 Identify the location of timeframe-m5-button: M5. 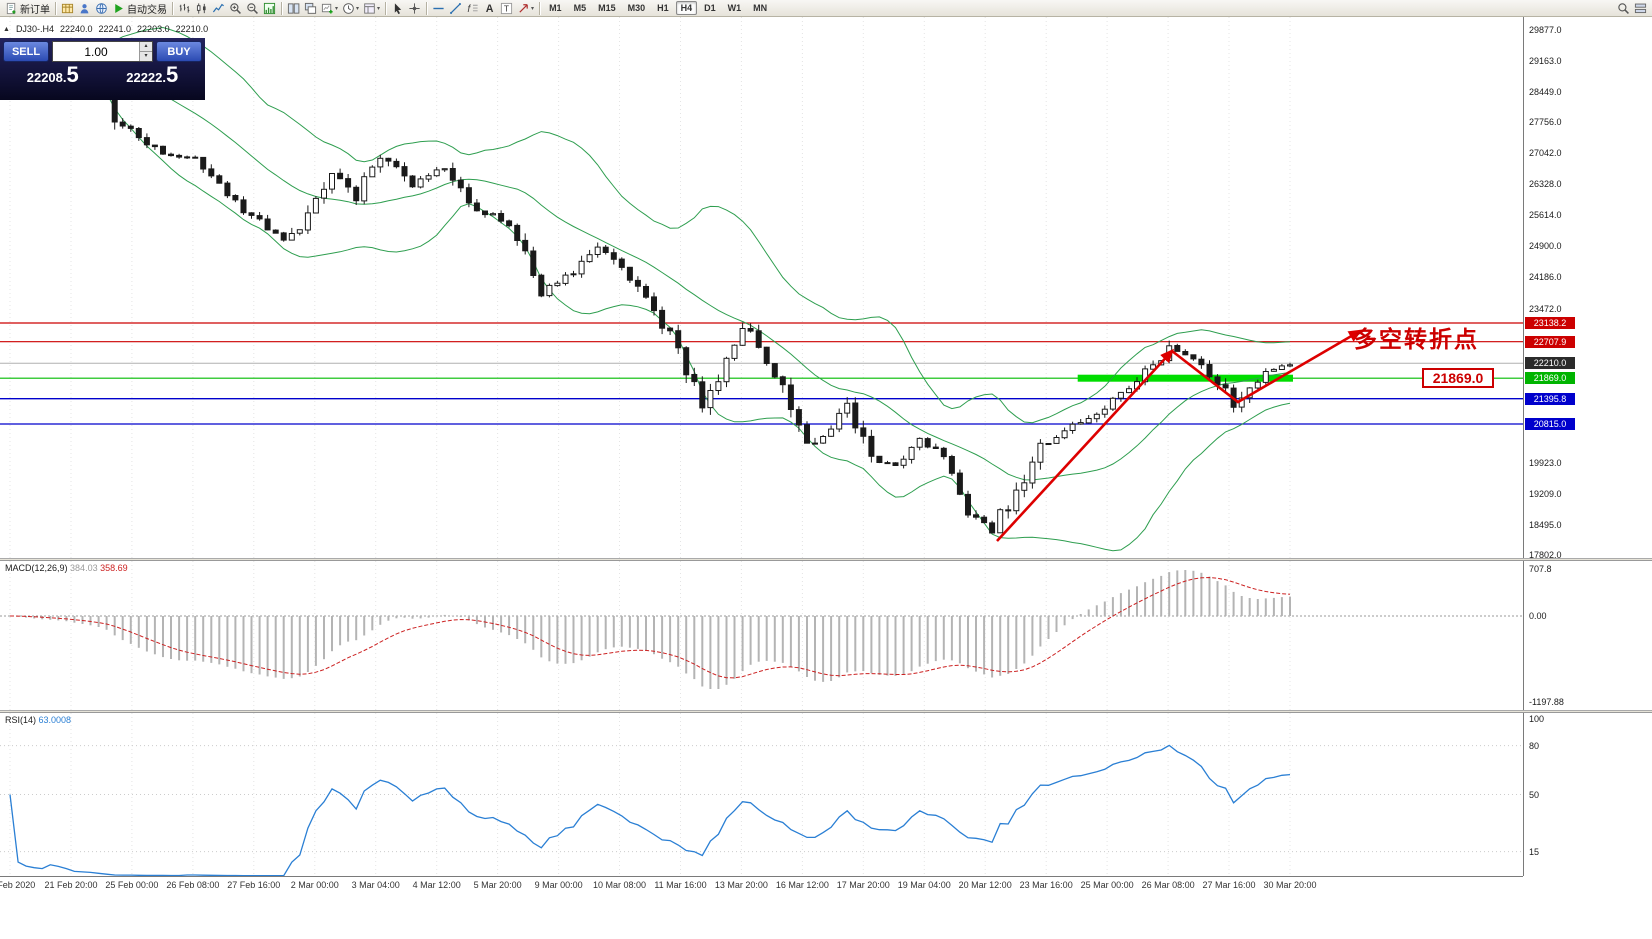
(580, 8).